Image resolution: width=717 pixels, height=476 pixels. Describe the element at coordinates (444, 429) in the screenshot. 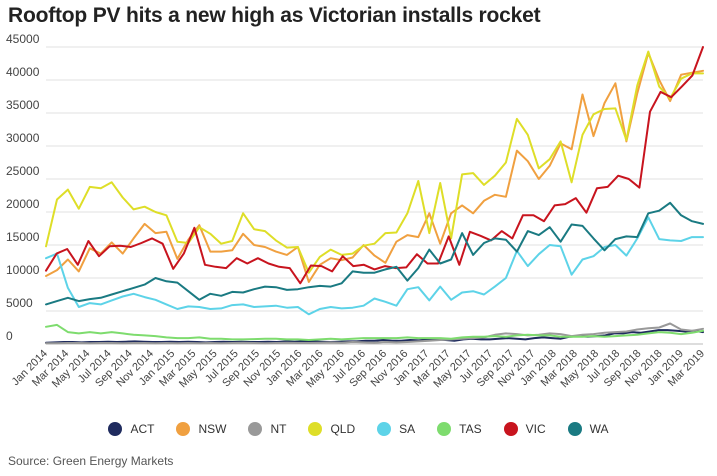

I see `legend-swatch-tas` at that location.